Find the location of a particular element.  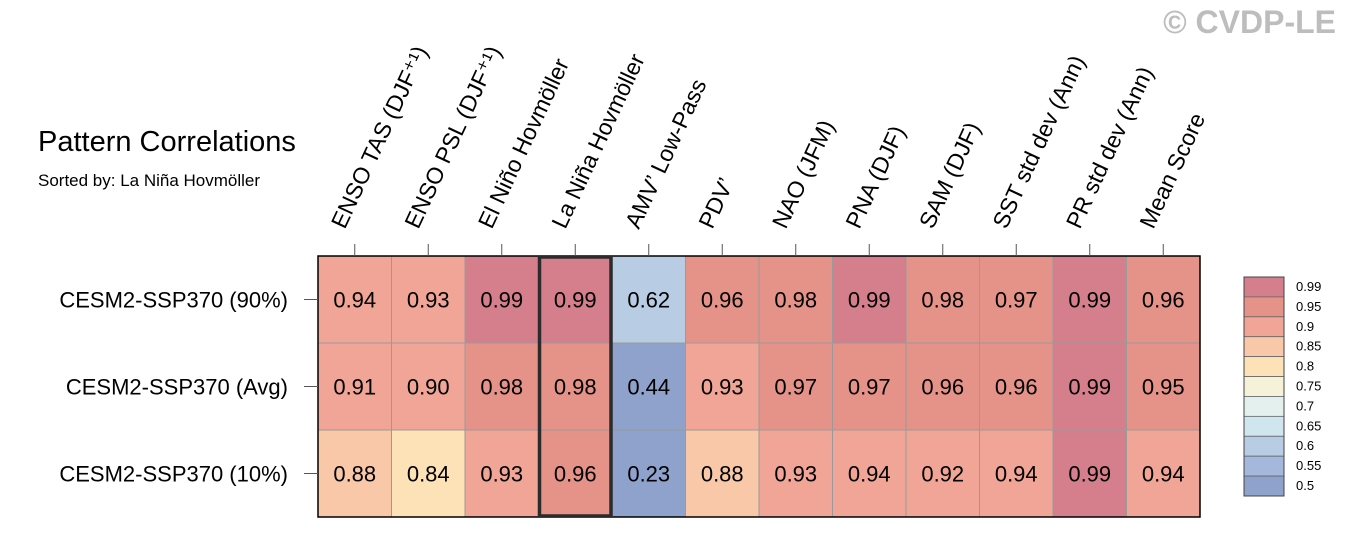

colorbar-tick-label: 0.8 is located at coordinates (1305, 366).